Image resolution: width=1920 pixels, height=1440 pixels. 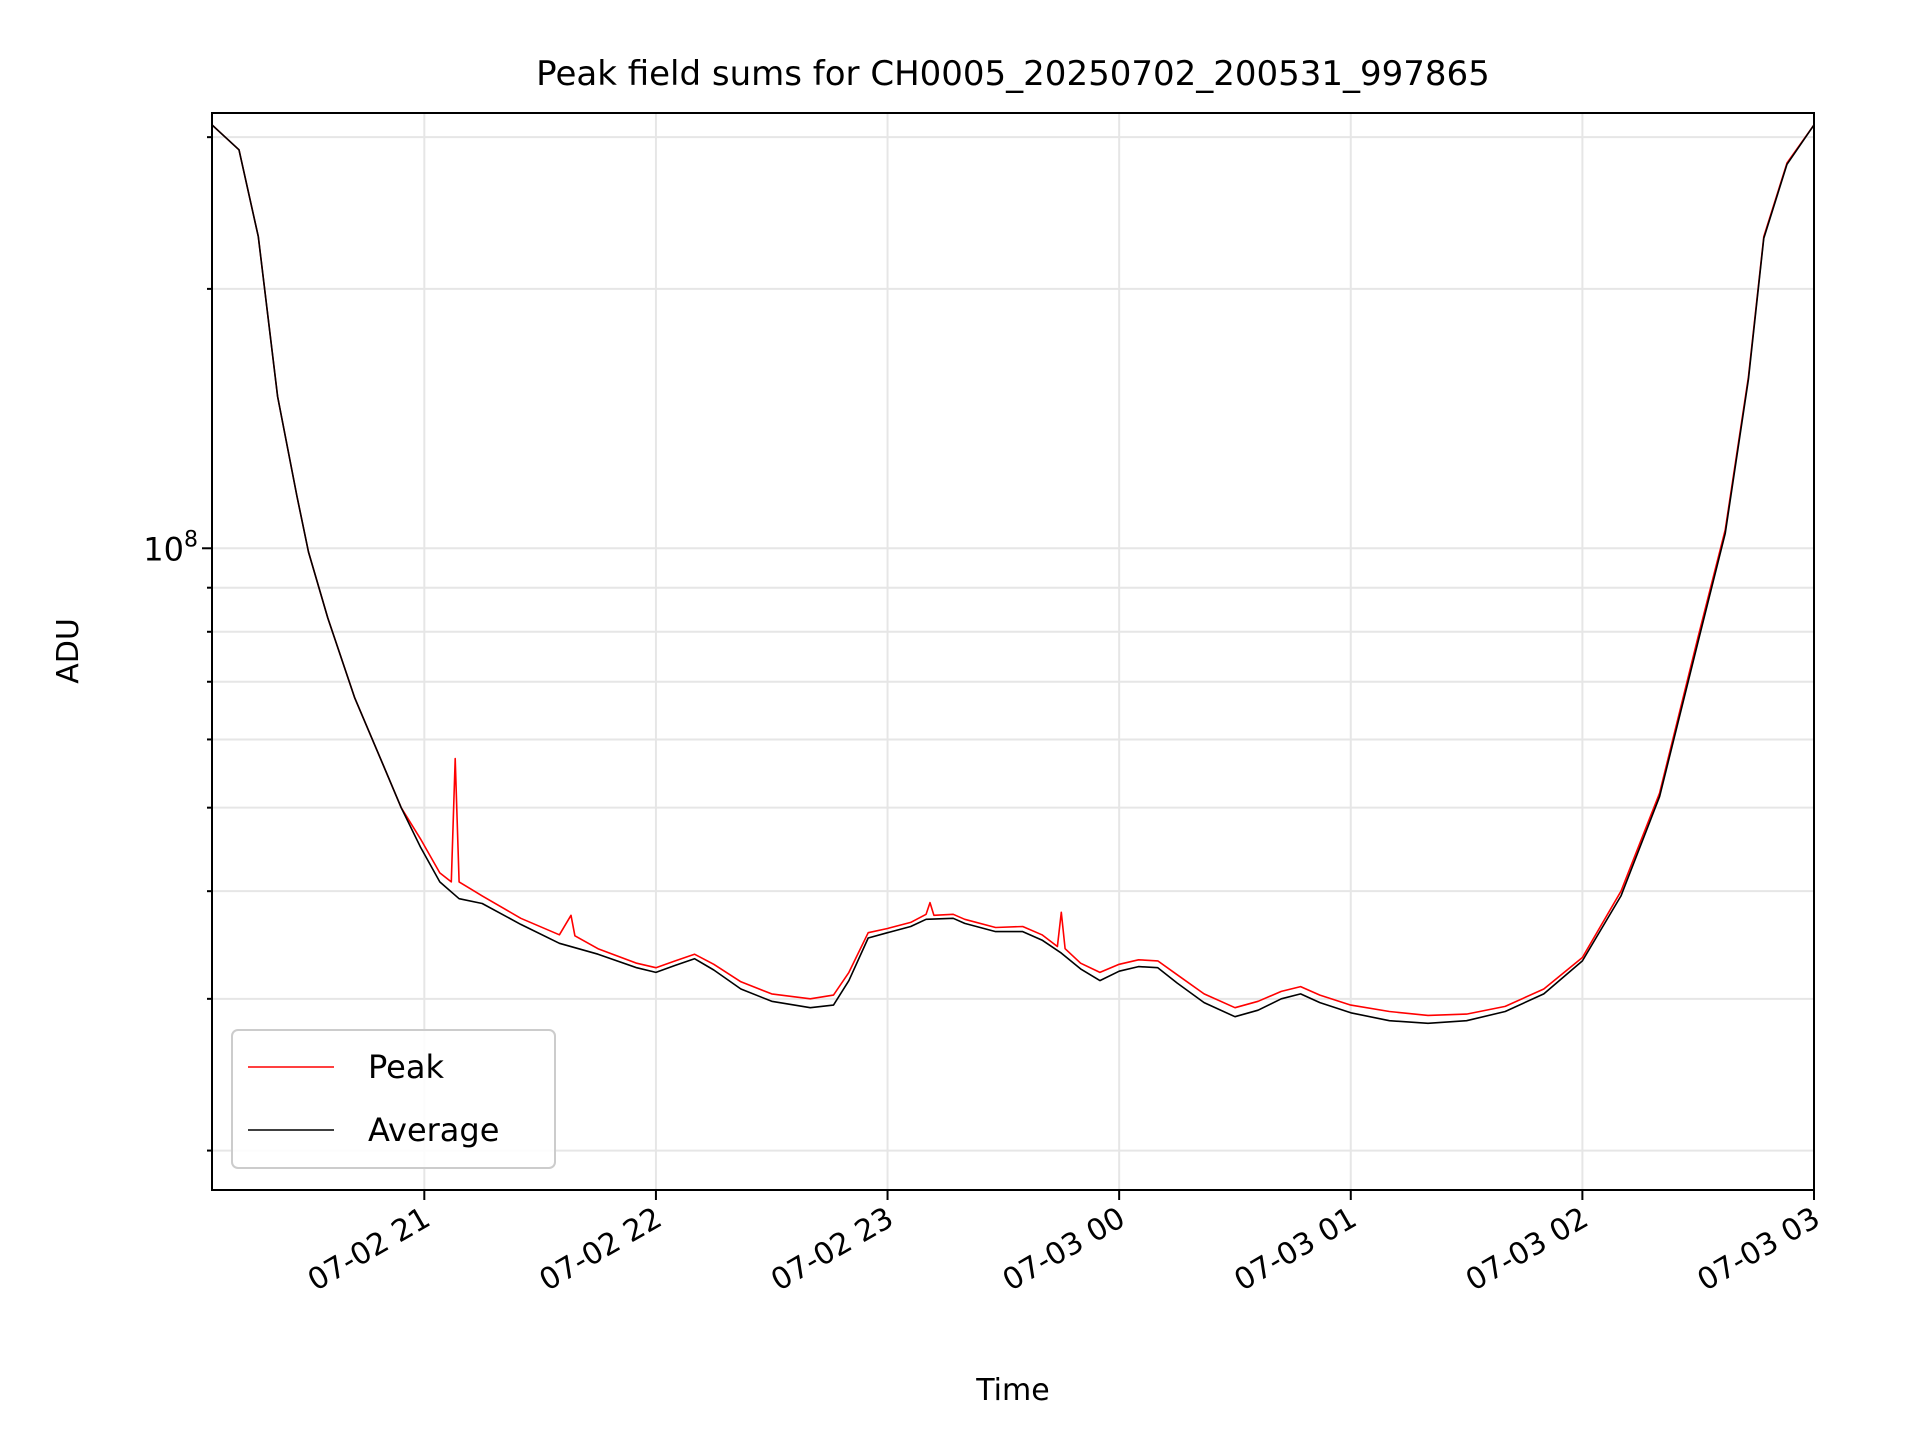 I want to click on legend-label-average: Average, so click(x=433, y=1130).